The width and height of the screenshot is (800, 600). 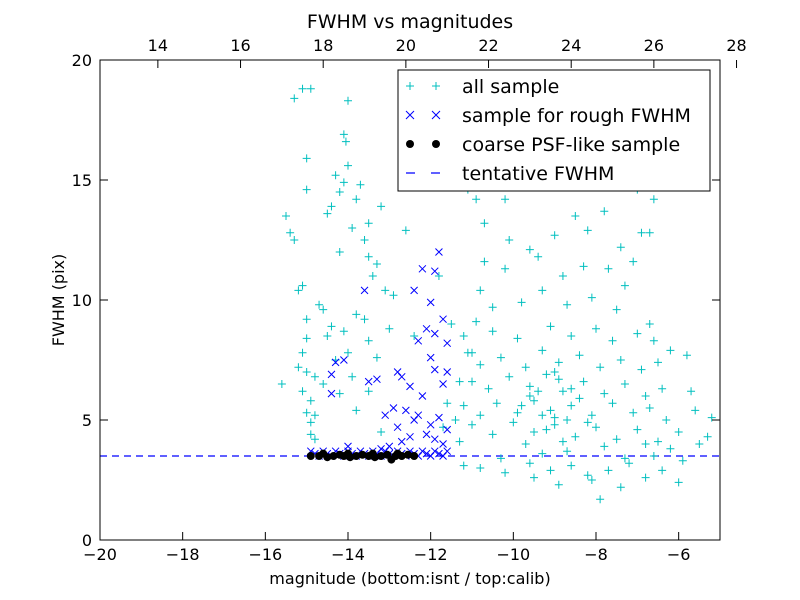 What do you see at coordinates (100, 554) in the screenshot?
I see `x-tick-label: −20` at bounding box center [100, 554].